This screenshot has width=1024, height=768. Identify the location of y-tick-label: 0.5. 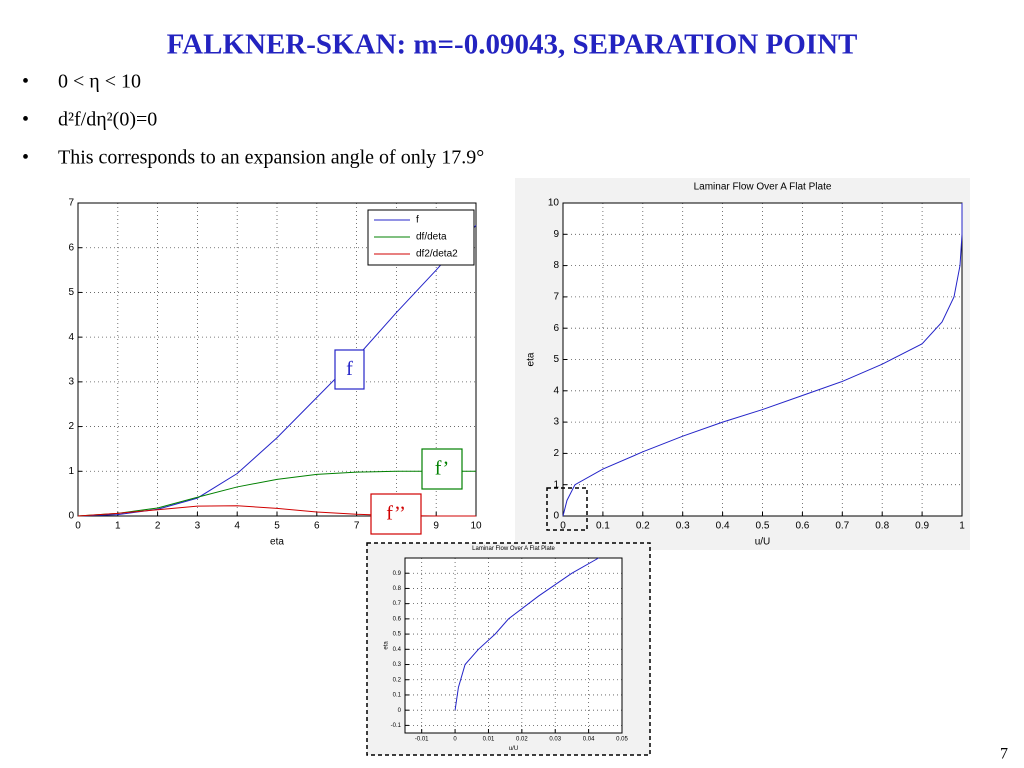
(397, 635).